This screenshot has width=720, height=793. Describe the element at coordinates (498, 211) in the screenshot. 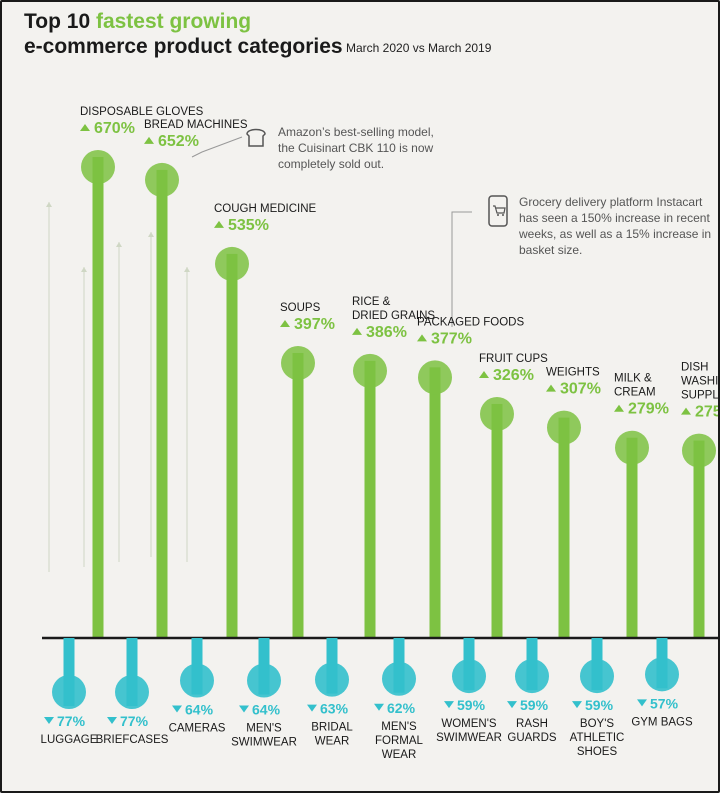

I see `phone-cart-icon` at that location.